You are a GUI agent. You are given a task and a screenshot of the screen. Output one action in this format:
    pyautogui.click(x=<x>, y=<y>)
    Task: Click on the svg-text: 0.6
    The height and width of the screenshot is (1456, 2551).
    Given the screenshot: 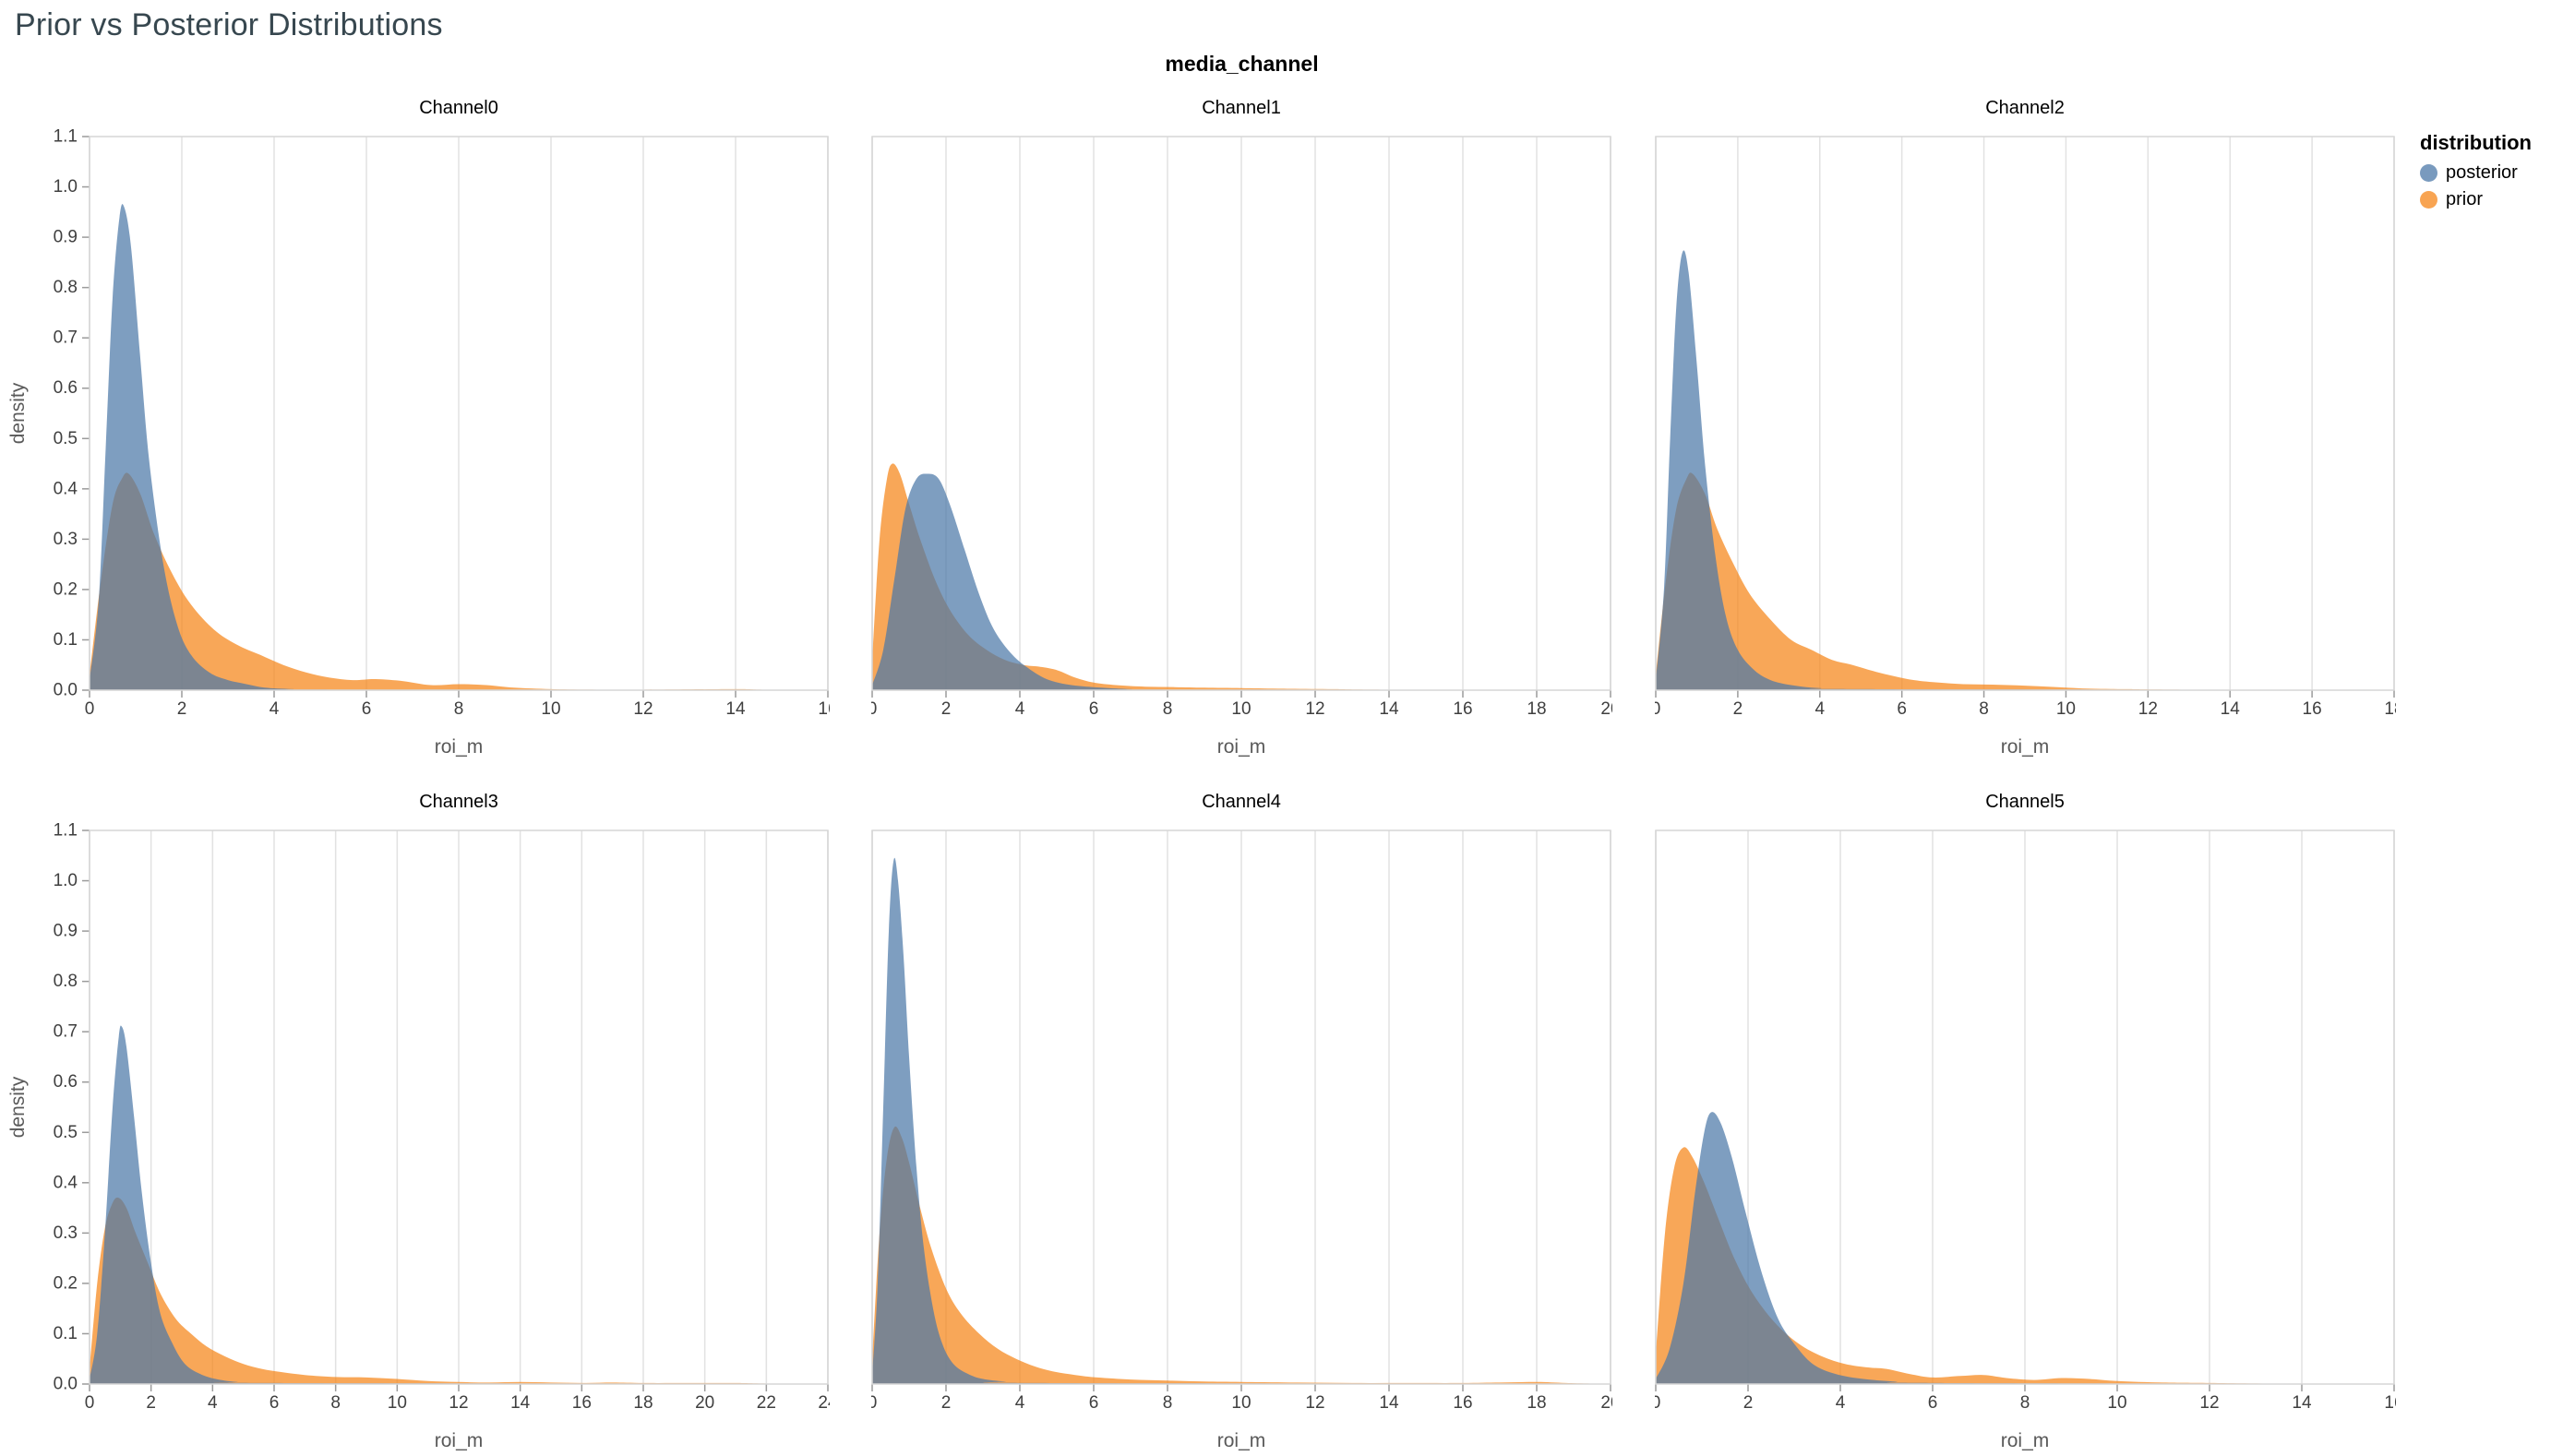 What is the action you would take?
    pyautogui.click(x=66, y=388)
    